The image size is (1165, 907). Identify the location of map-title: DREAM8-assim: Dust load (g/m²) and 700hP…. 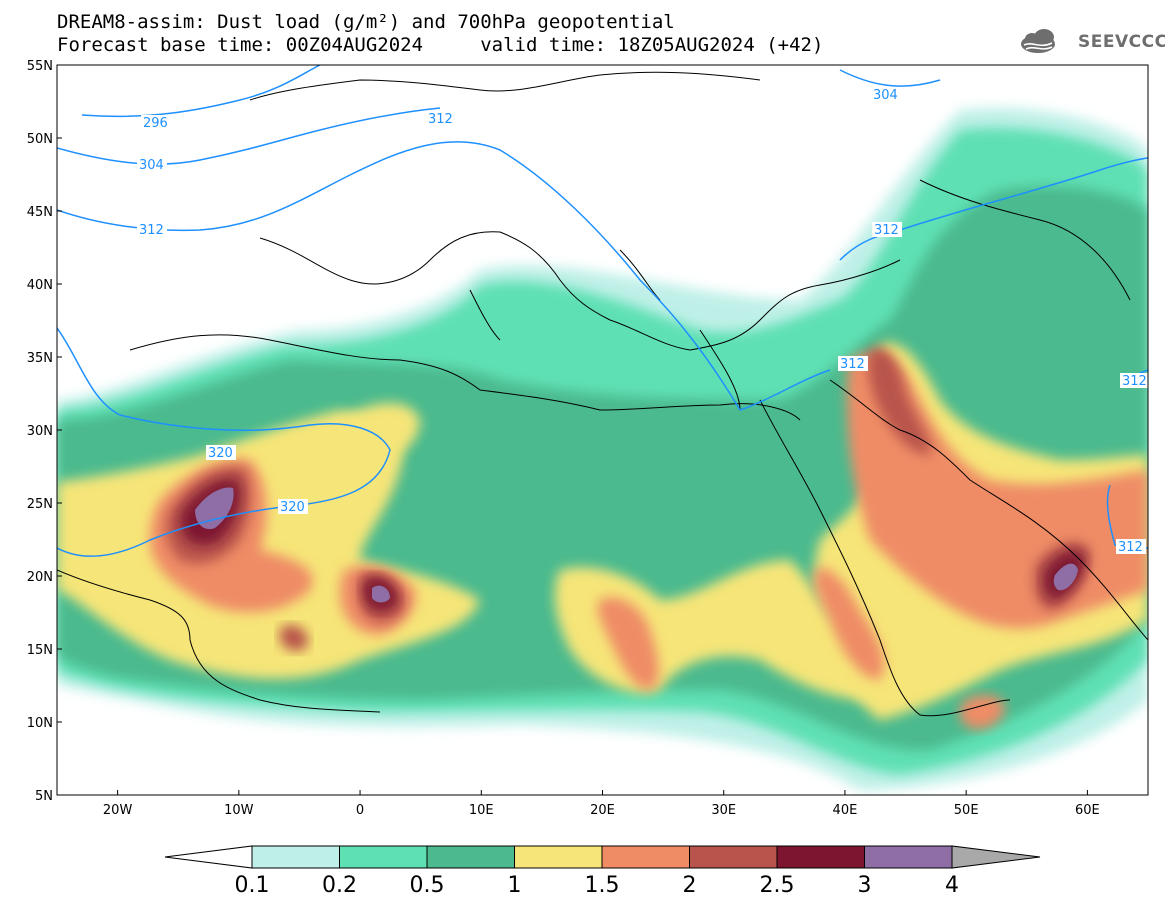
(366, 22).